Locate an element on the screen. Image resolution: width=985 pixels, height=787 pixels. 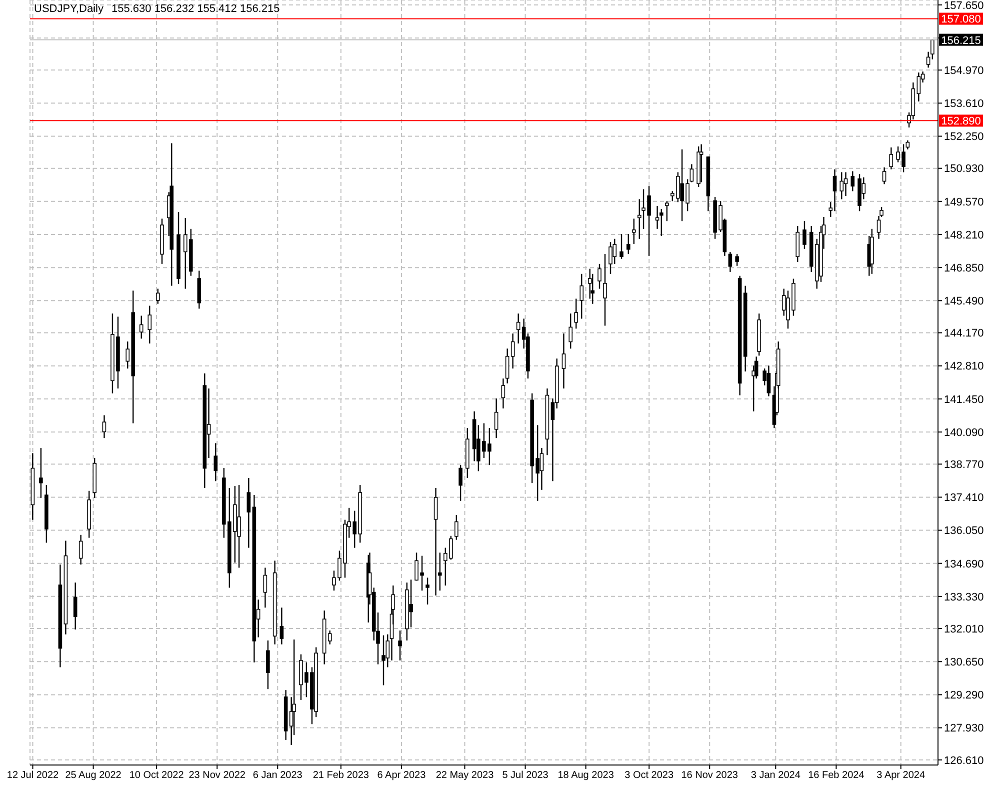
x-tick-label: 25 Aug 2022 is located at coordinates (93, 776).